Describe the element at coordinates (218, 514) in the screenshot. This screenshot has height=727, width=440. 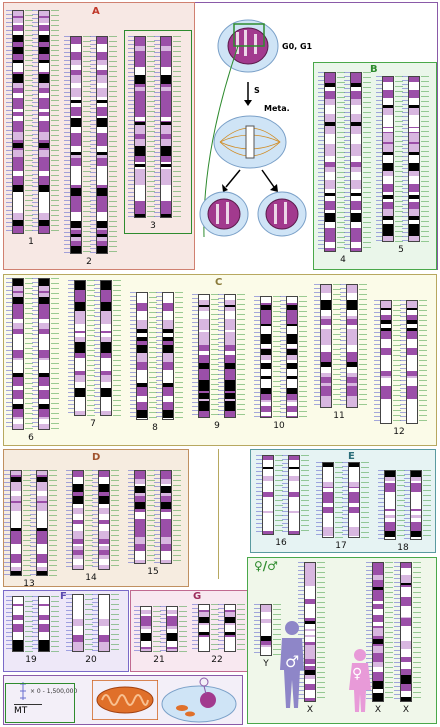
I see `path-line-right` at that location.